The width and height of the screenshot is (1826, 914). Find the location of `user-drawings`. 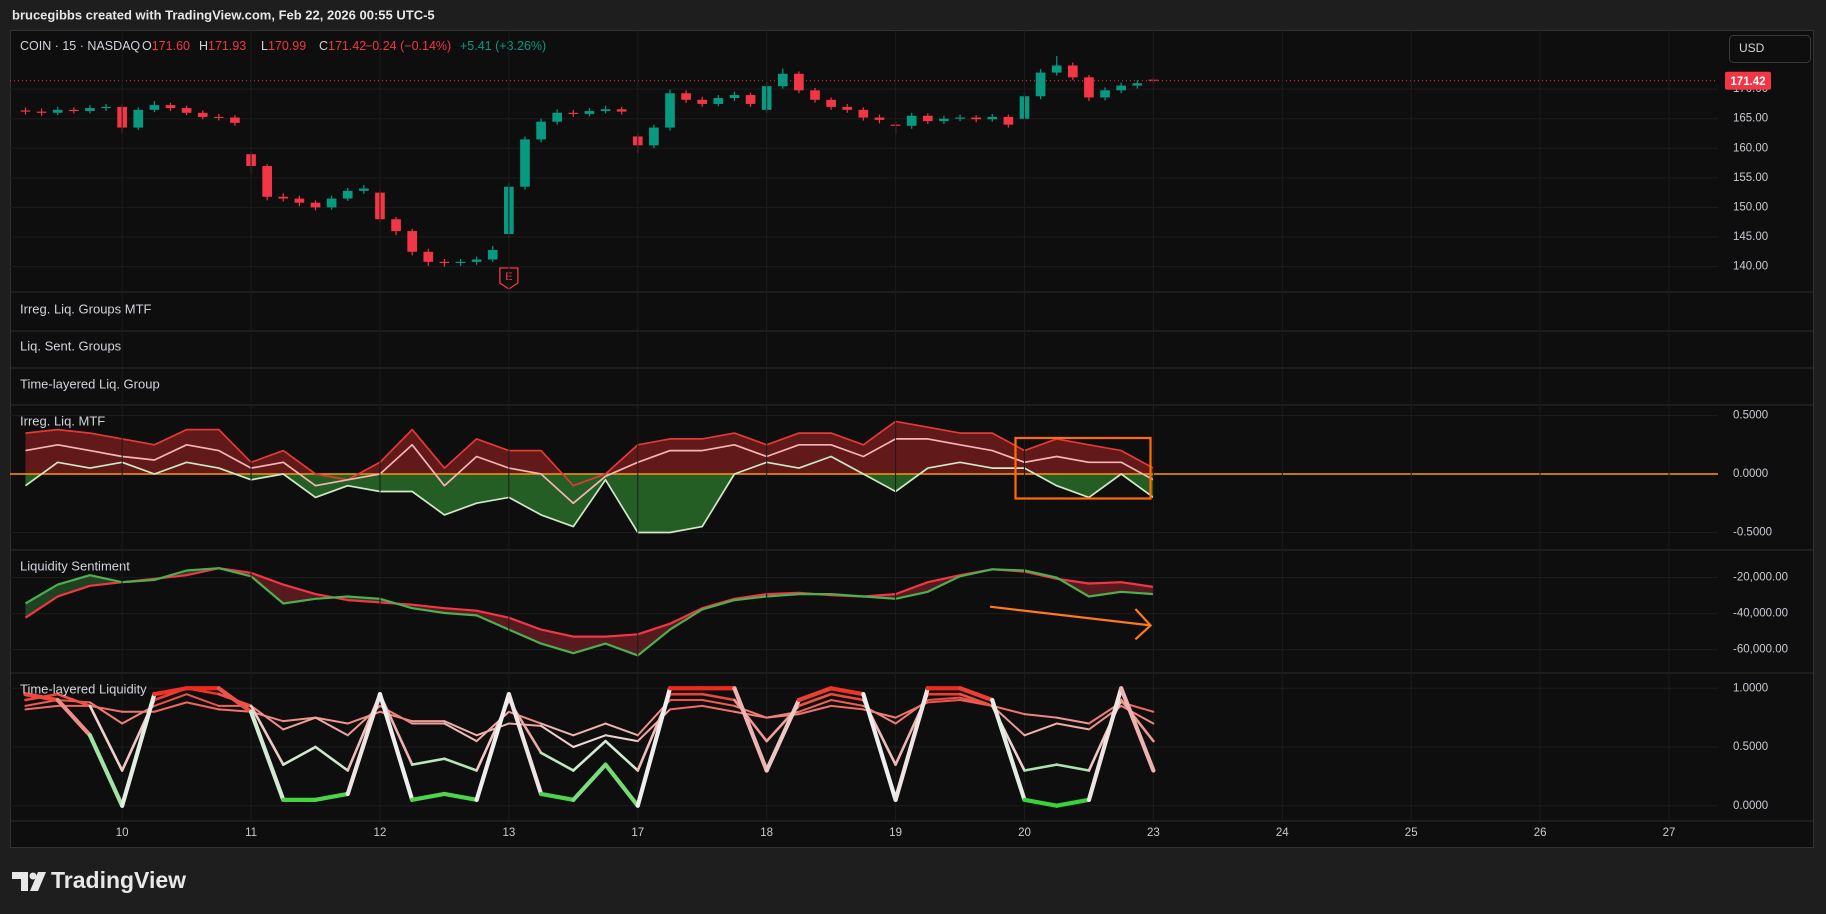

user-drawings is located at coordinates (1071, 538).